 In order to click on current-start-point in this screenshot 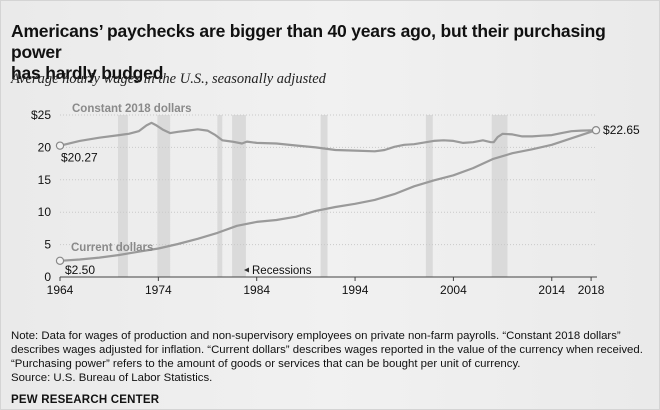, I will do `click(60, 260)`.